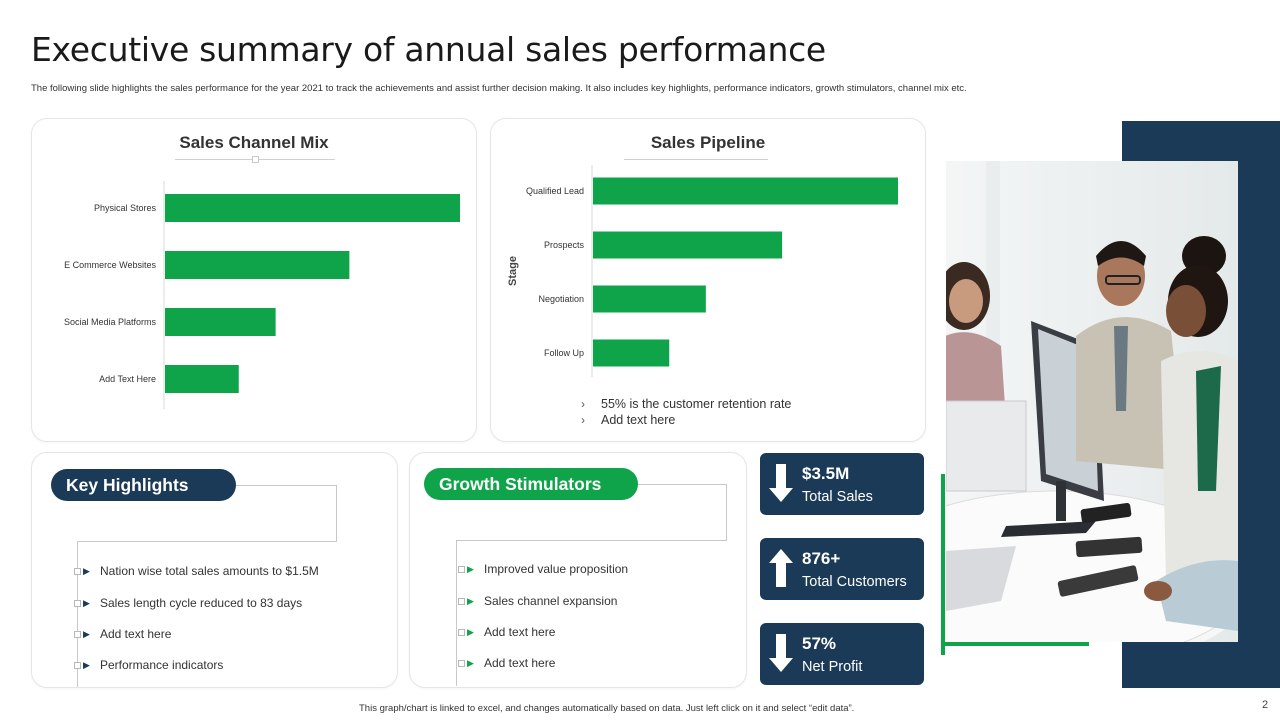  What do you see at coordinates (854, 582) in the screenshot?
I see `kpi-label: Total Customers` at bounding box center [854, 582].